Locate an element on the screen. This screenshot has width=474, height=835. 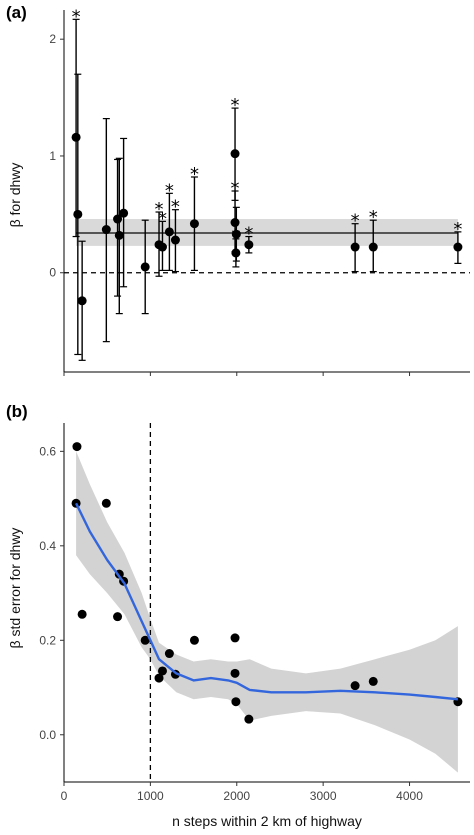
panel-a-reference-lines is located at coordinates (267, 253).